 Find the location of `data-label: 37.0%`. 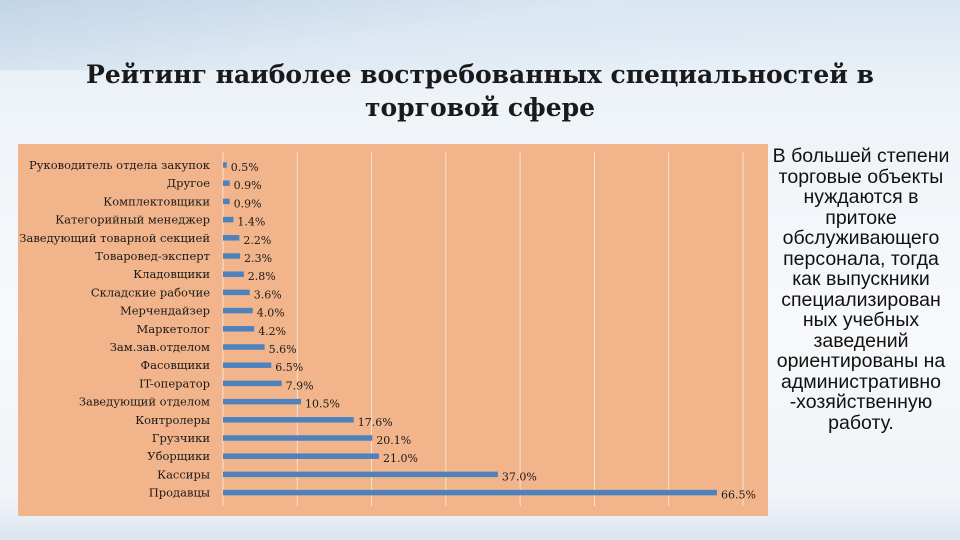

data-label: 37.0% is located at coordinates (519, 476).